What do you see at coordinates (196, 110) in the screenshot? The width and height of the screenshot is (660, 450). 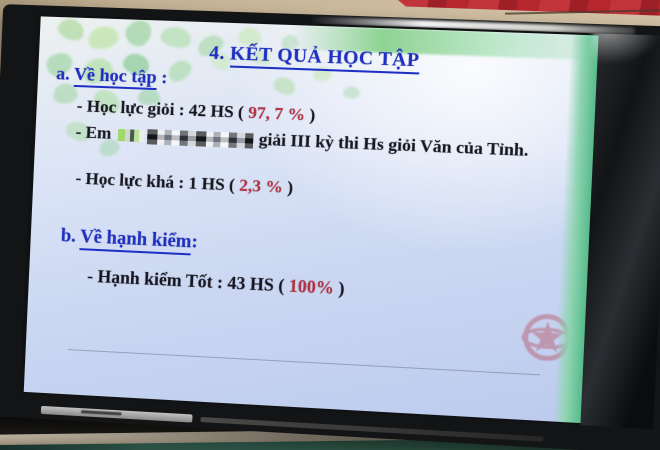 I see `line-hoc-luc-gioi: - Học lực giỏi : 42 HS ( 97, 7 % )` at bounding box center [196, 110].